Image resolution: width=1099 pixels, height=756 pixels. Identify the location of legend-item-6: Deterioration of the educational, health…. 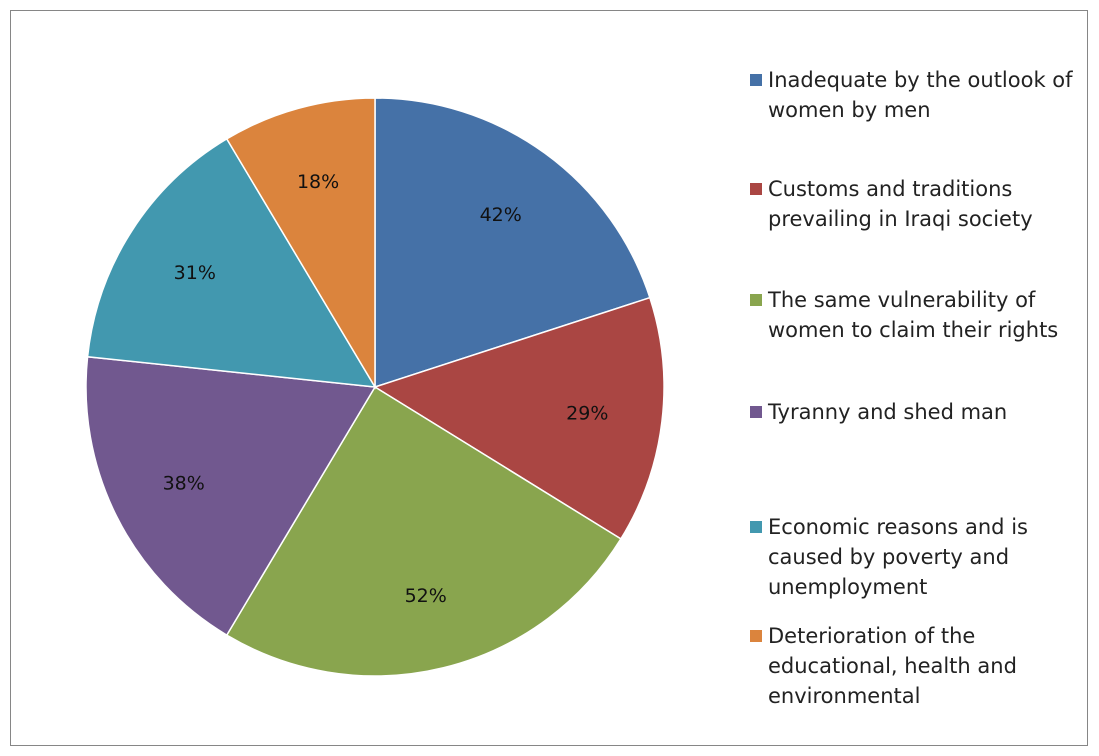
(915, 666).